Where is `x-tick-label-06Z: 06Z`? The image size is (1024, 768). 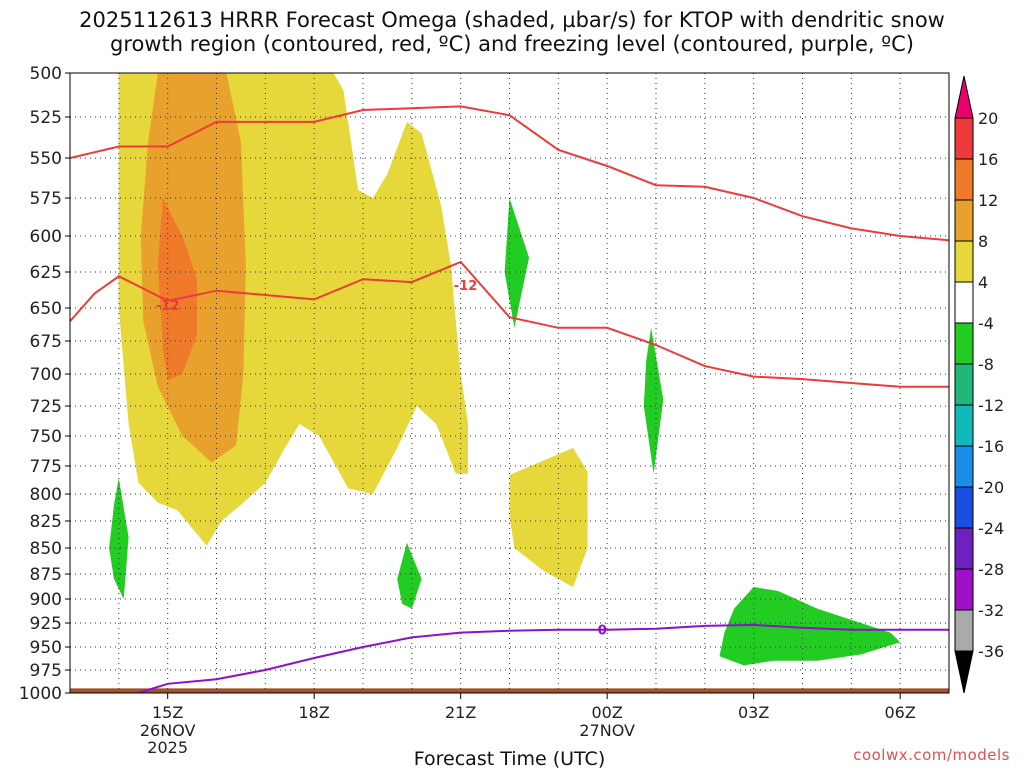 x-tick-label-06Z: 06Z is located at coordinates (900, 712).